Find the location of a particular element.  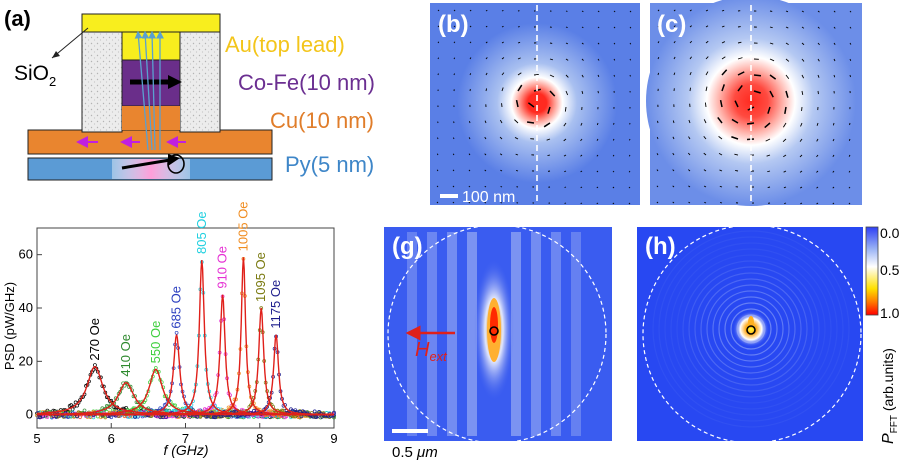

y-tick-label: 60 is located at coordinates (26, 254).